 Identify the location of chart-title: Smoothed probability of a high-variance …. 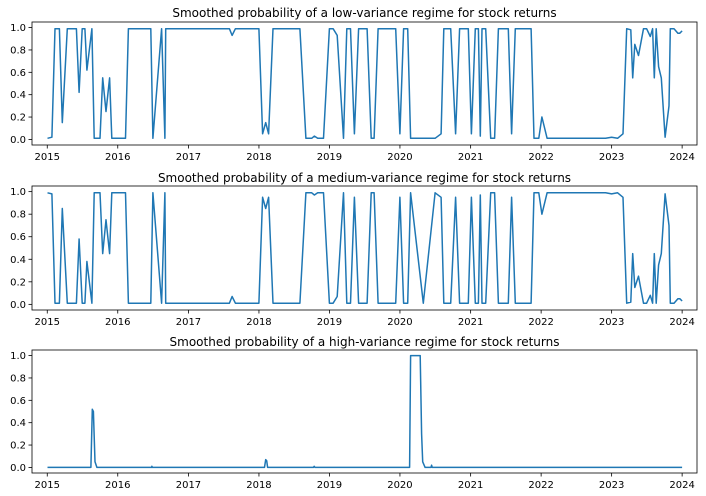
(365, 342).